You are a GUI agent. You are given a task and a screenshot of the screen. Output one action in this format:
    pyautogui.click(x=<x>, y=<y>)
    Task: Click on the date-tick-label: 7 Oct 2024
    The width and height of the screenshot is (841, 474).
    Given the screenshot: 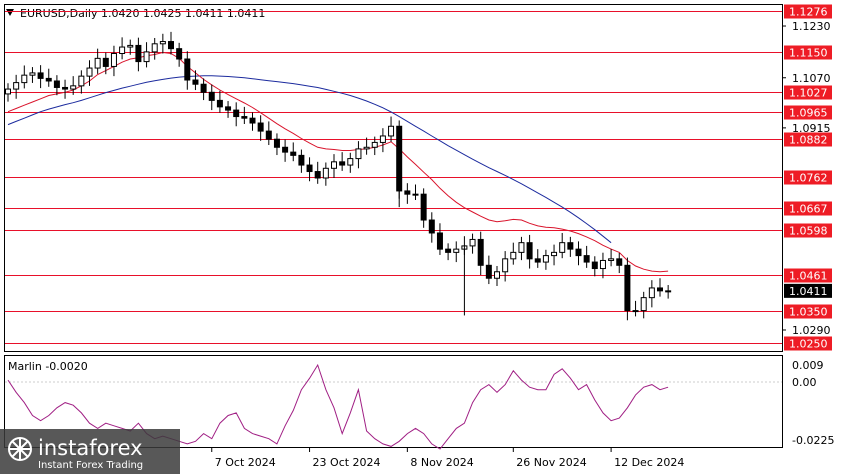 What is the action you would take?
    pyautogui.click(x=245, y=462)
    